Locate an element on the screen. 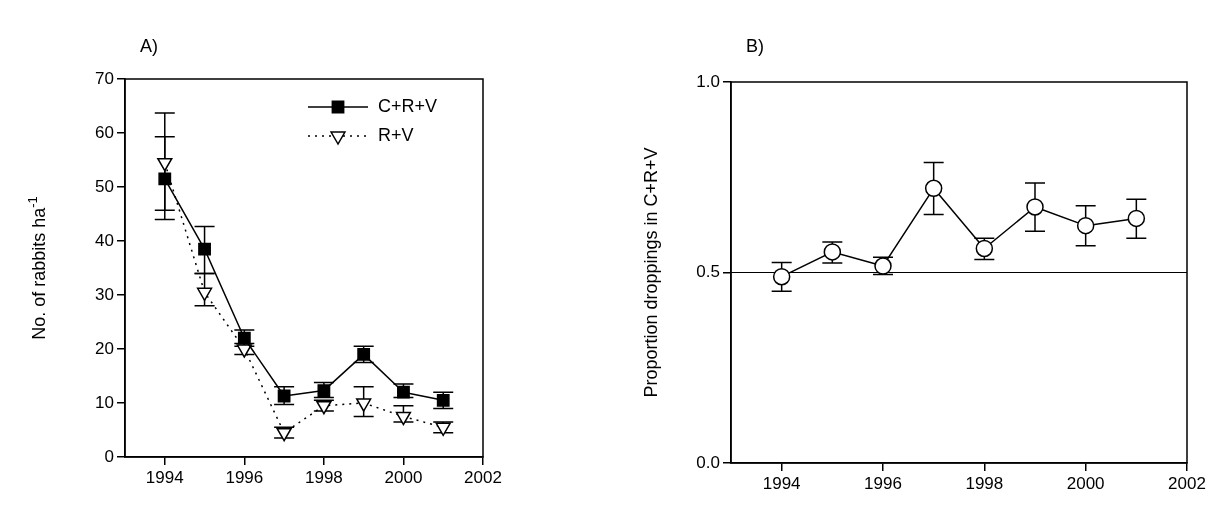  y-tick-label: 40 is located at coordinates (104, 240).